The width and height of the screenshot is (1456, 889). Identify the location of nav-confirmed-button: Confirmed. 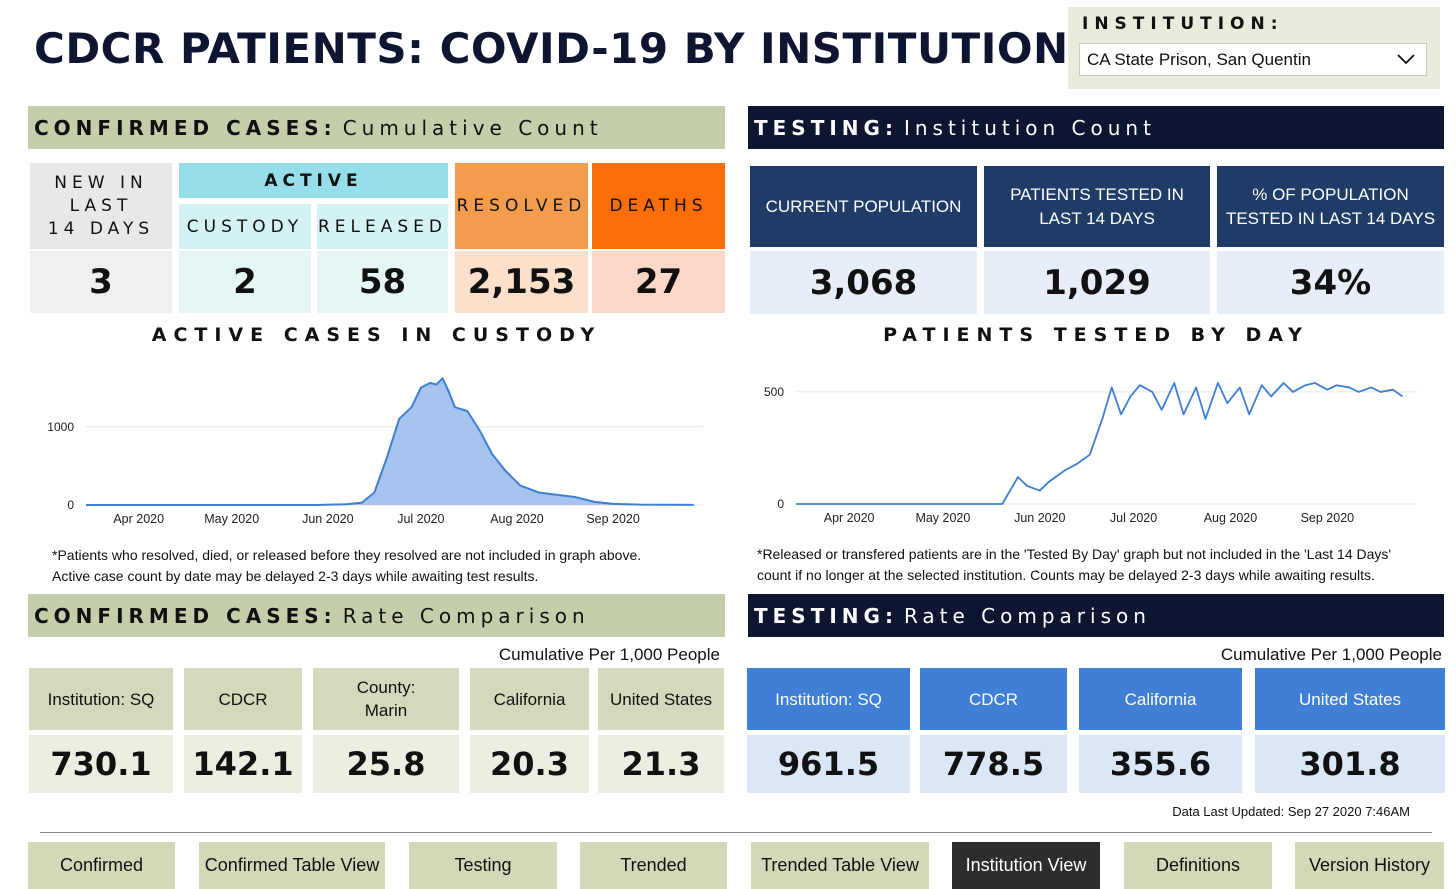
(101, 865).